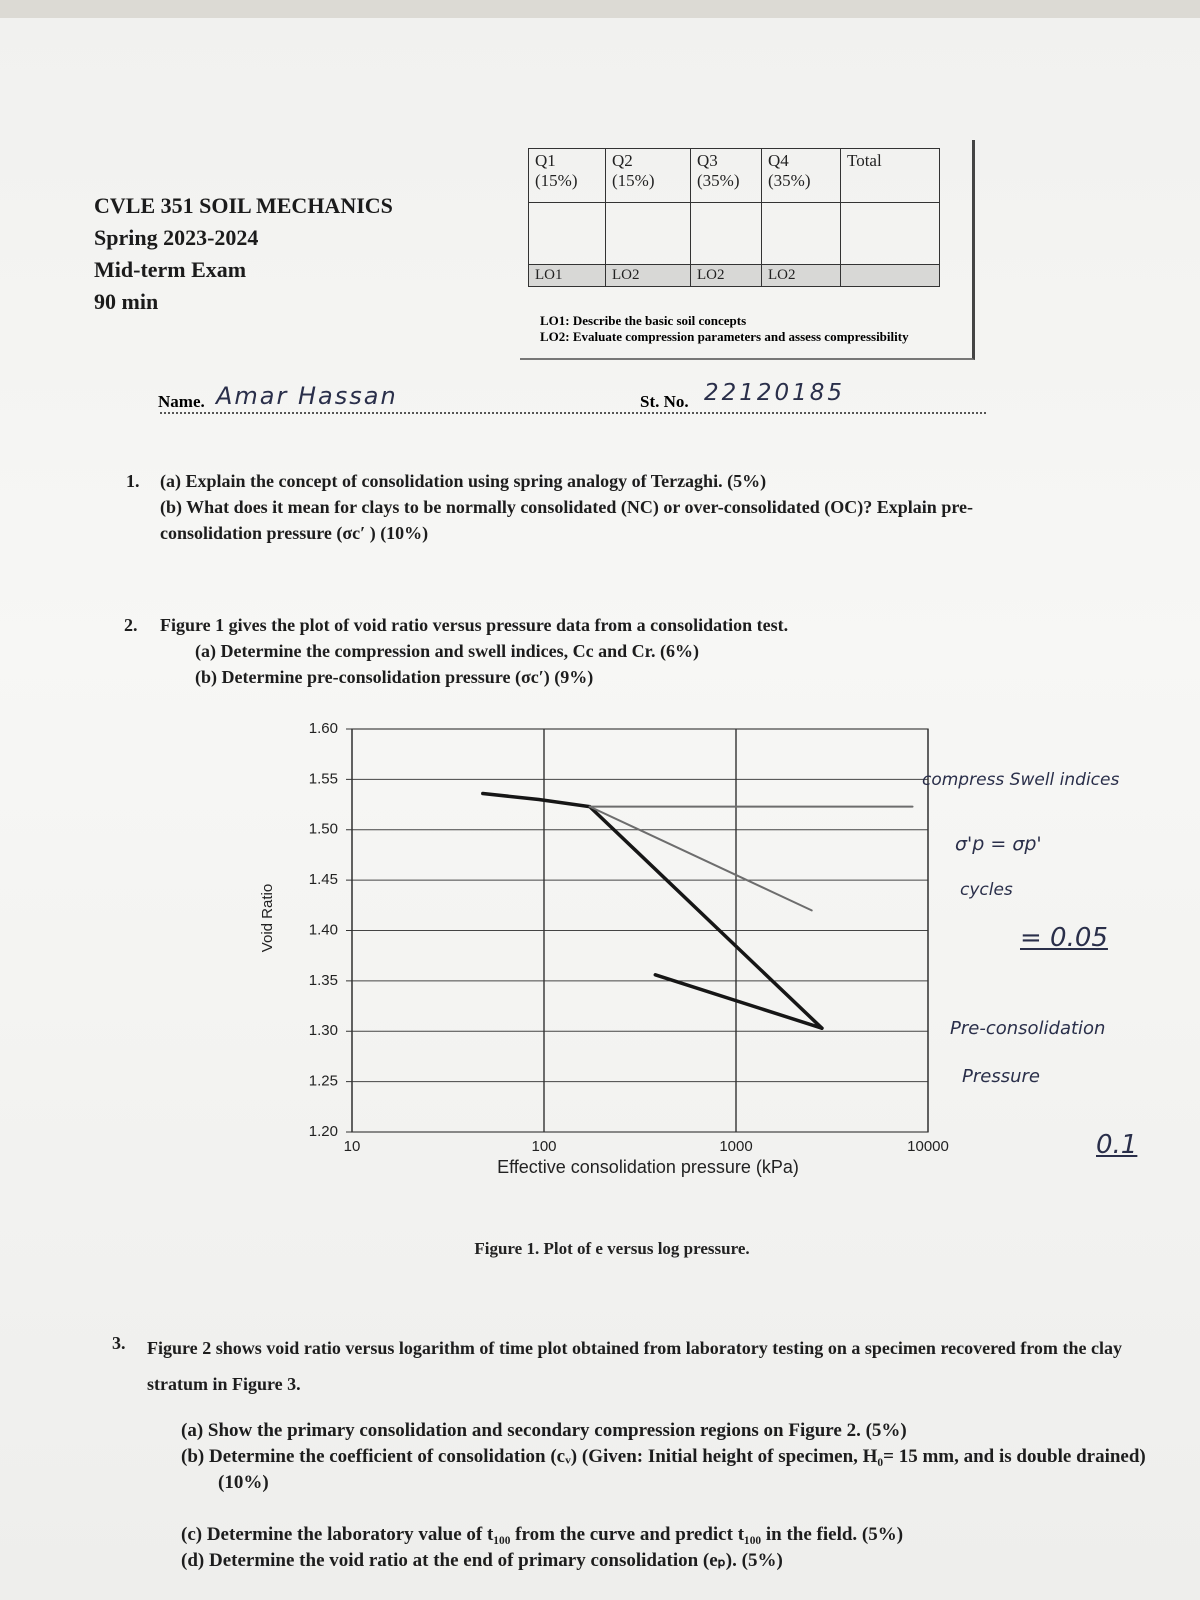  I want to click on marks-box, so click(747, 250).